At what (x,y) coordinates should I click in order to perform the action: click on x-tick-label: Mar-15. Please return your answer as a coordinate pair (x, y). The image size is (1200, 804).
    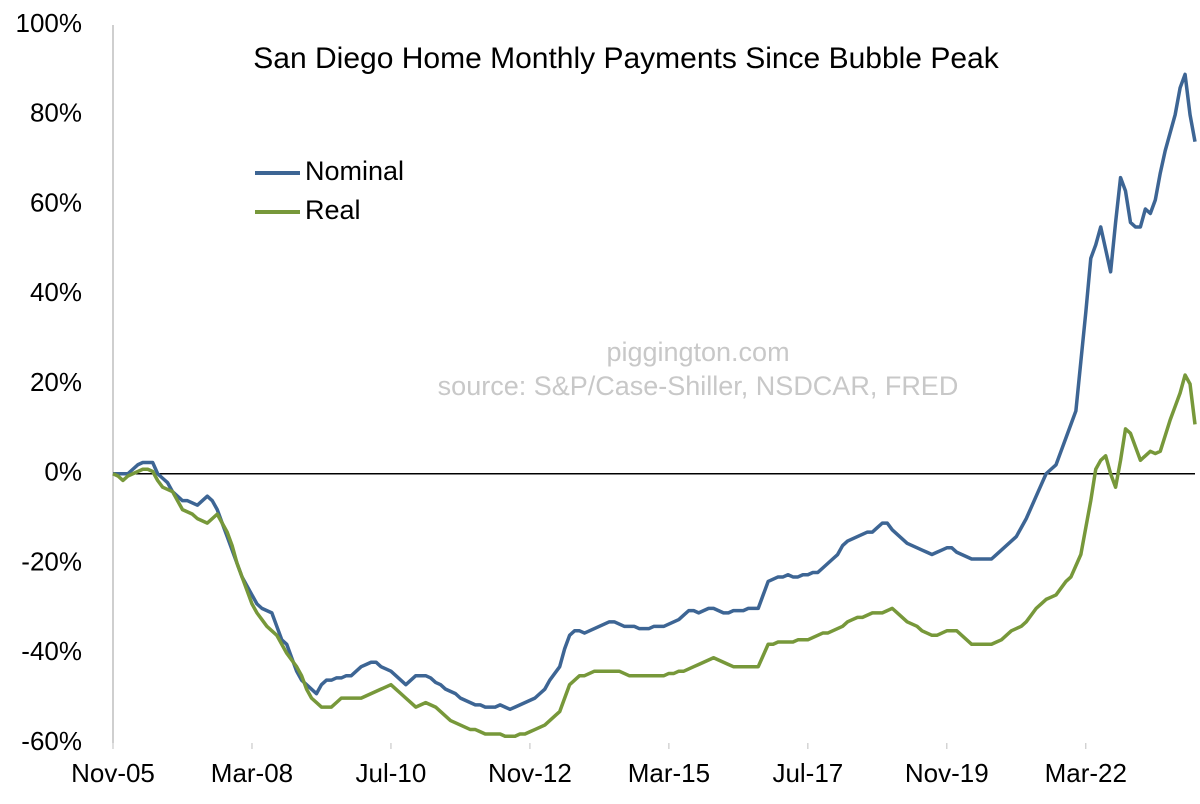
    Looking at the image, I should click on (669, 773).